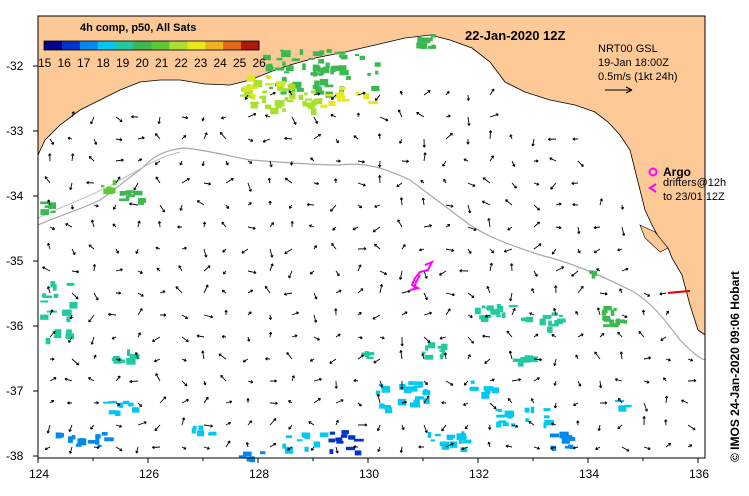  I want to click on colorbar-label: 24, so click(221, 63).